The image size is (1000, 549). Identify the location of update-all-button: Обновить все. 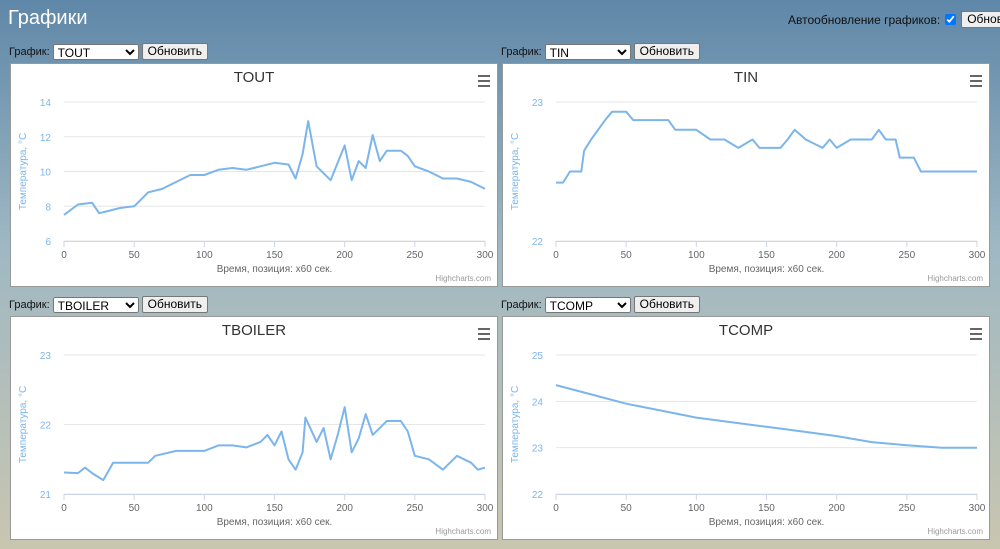
(980, 19).